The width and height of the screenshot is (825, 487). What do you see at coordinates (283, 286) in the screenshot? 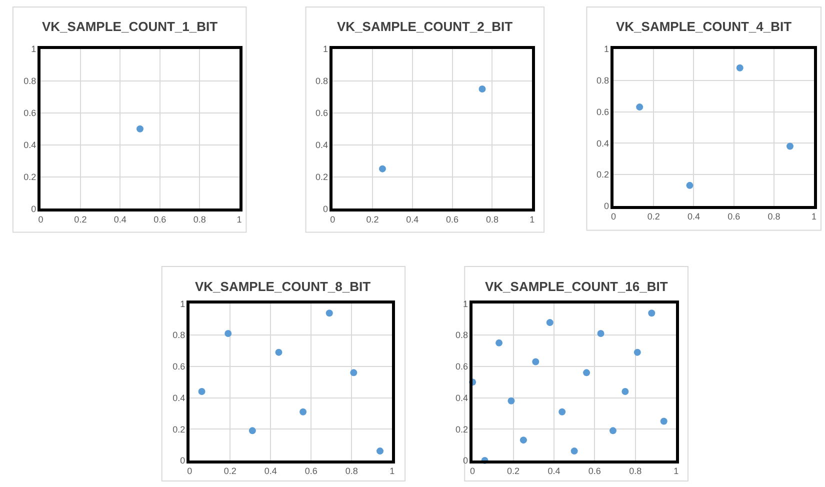
I see `chart-title: VK_SAMPLE_COUNT_8_BIT` at bounding box center [283, 286].